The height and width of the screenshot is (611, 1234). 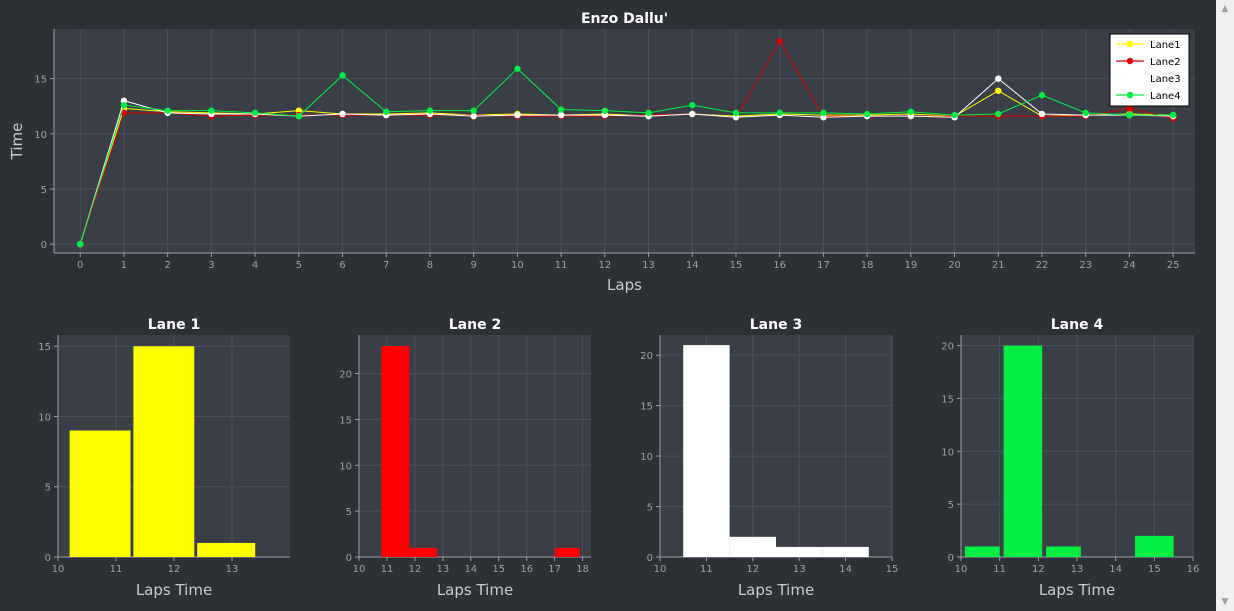 What do you see at coordinates (776, 325) in the screenshot?
I see `chart-title: Lane 3` at bounding box center [776, 325].